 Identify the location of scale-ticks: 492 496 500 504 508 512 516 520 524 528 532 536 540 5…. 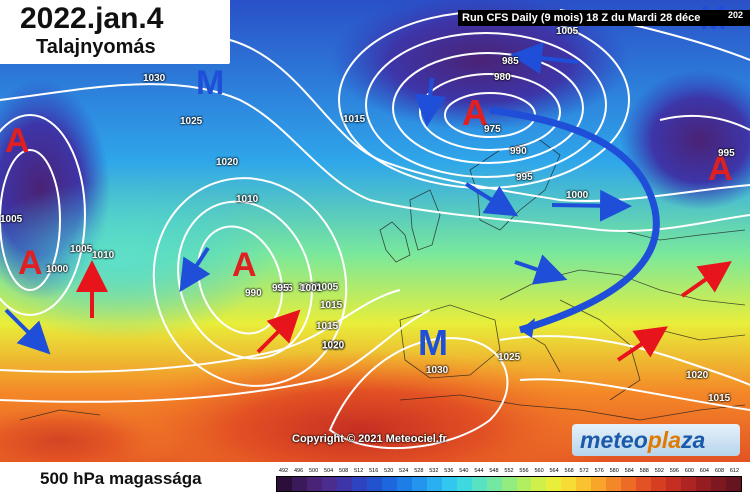
(509, 471).